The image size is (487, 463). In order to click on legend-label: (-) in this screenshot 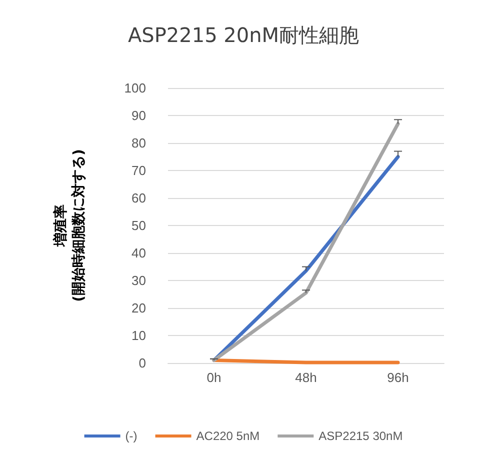, I will do `click(131, 436)`.